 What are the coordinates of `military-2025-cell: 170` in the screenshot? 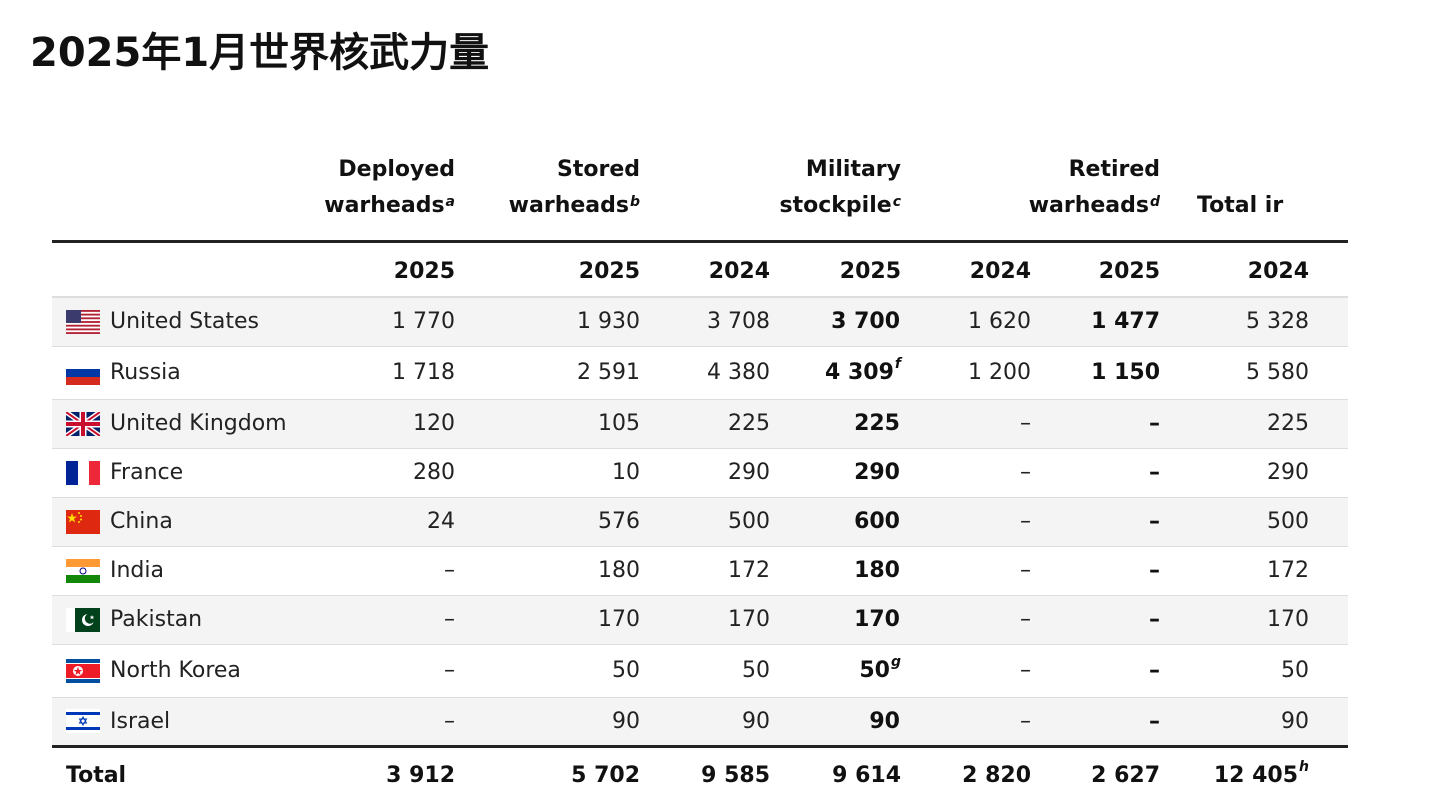 It's located at (854, 620).